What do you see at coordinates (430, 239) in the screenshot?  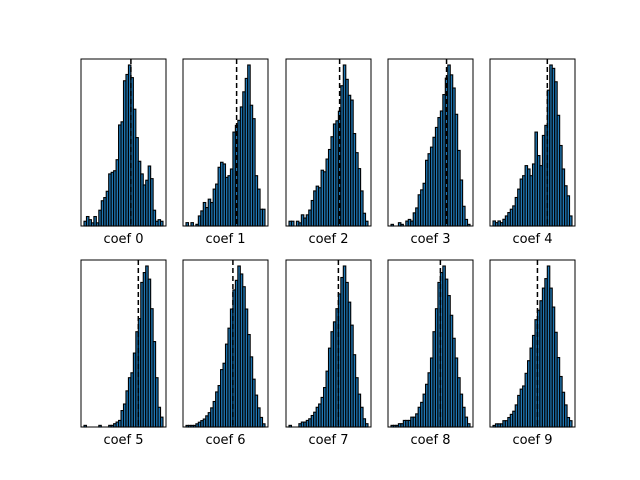 I see `x-axis-label: coef 3` at bounding box center [430, 239].